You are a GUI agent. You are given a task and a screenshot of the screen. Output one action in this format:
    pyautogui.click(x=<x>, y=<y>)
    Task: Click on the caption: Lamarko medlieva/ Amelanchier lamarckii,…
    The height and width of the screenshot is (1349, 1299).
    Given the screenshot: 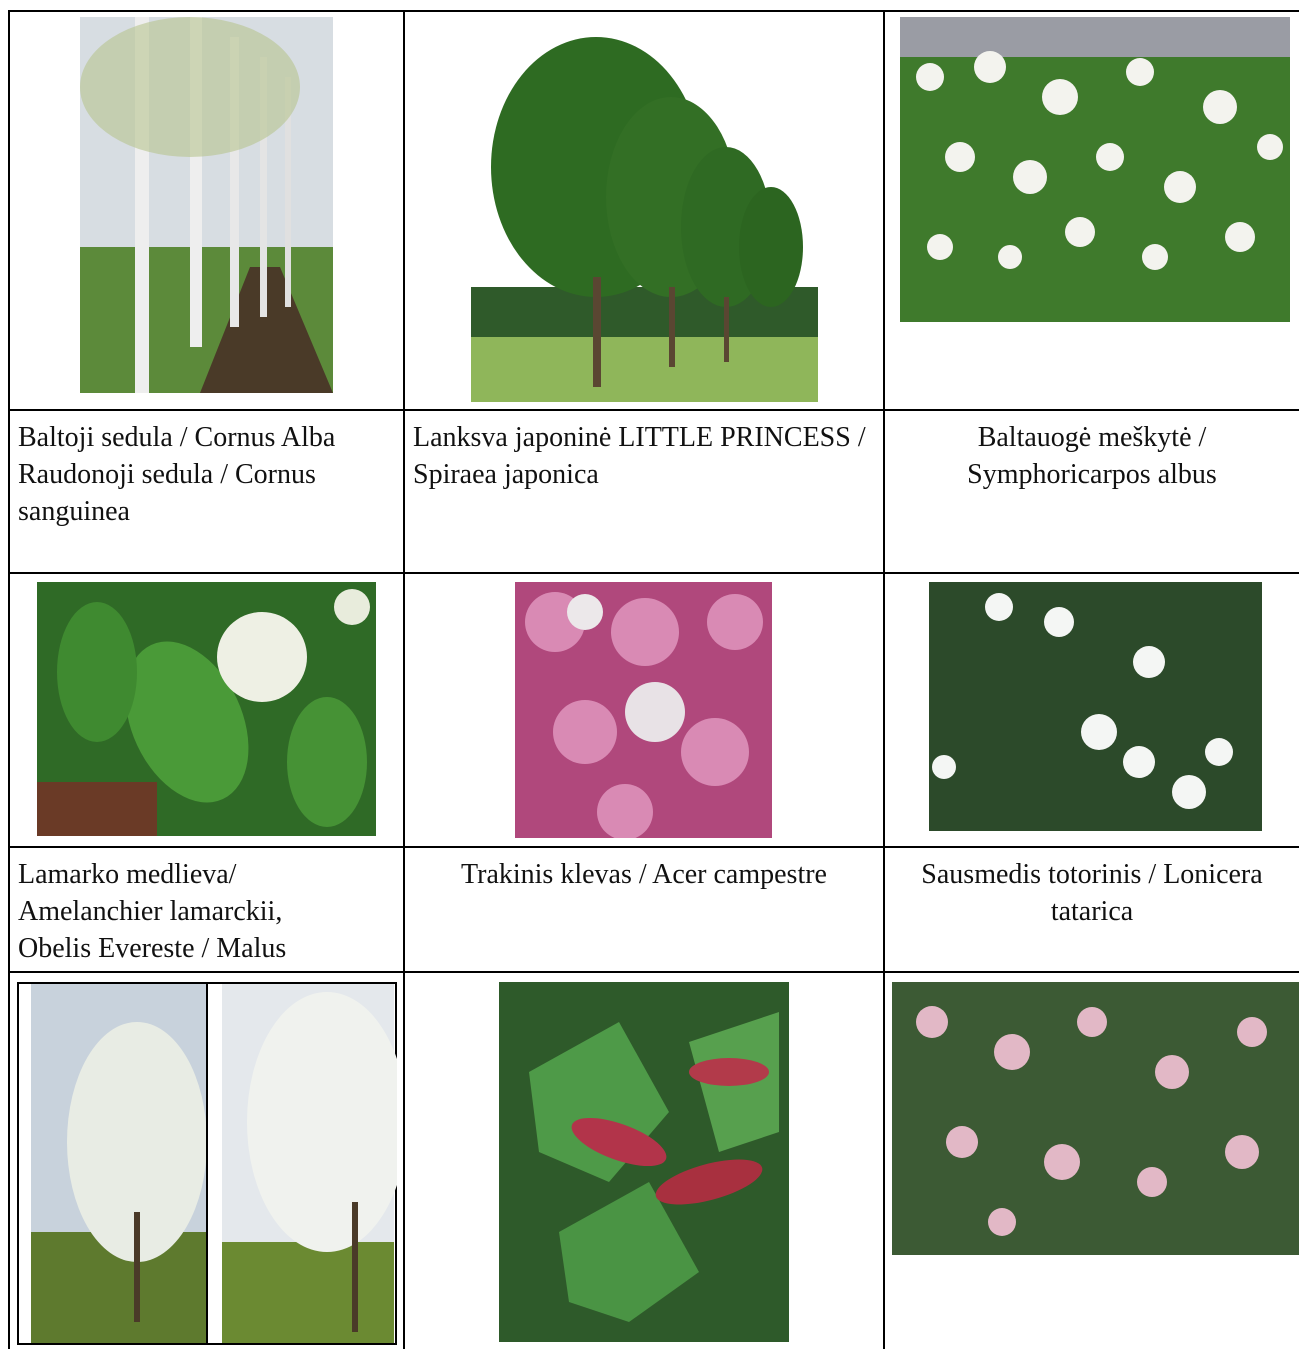 What is the action you would take?
    pyautogui.click(x=152, y=911)
    